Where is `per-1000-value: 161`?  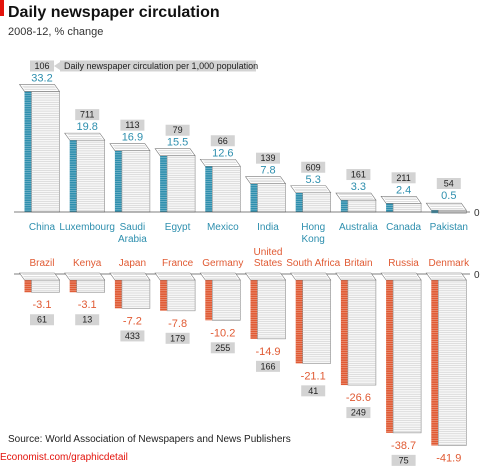 per-1000-value: 161 is located at coordinates (358, 175).